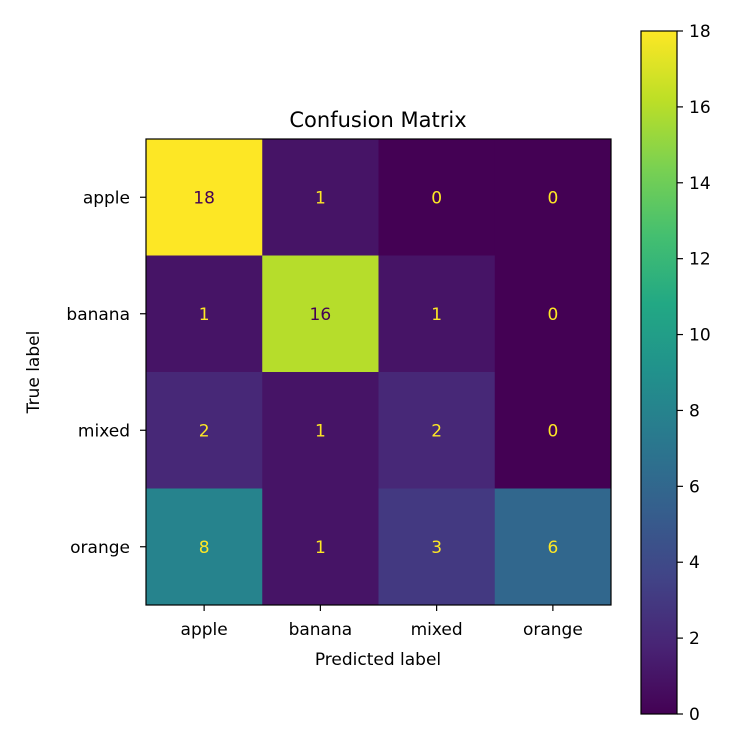 Image resolution: width=750 pixels, height=750 pixels. Describe the element at coordinates (700, 336) in the screenshot. I see `colorbar-tick-label: 10` at that location.